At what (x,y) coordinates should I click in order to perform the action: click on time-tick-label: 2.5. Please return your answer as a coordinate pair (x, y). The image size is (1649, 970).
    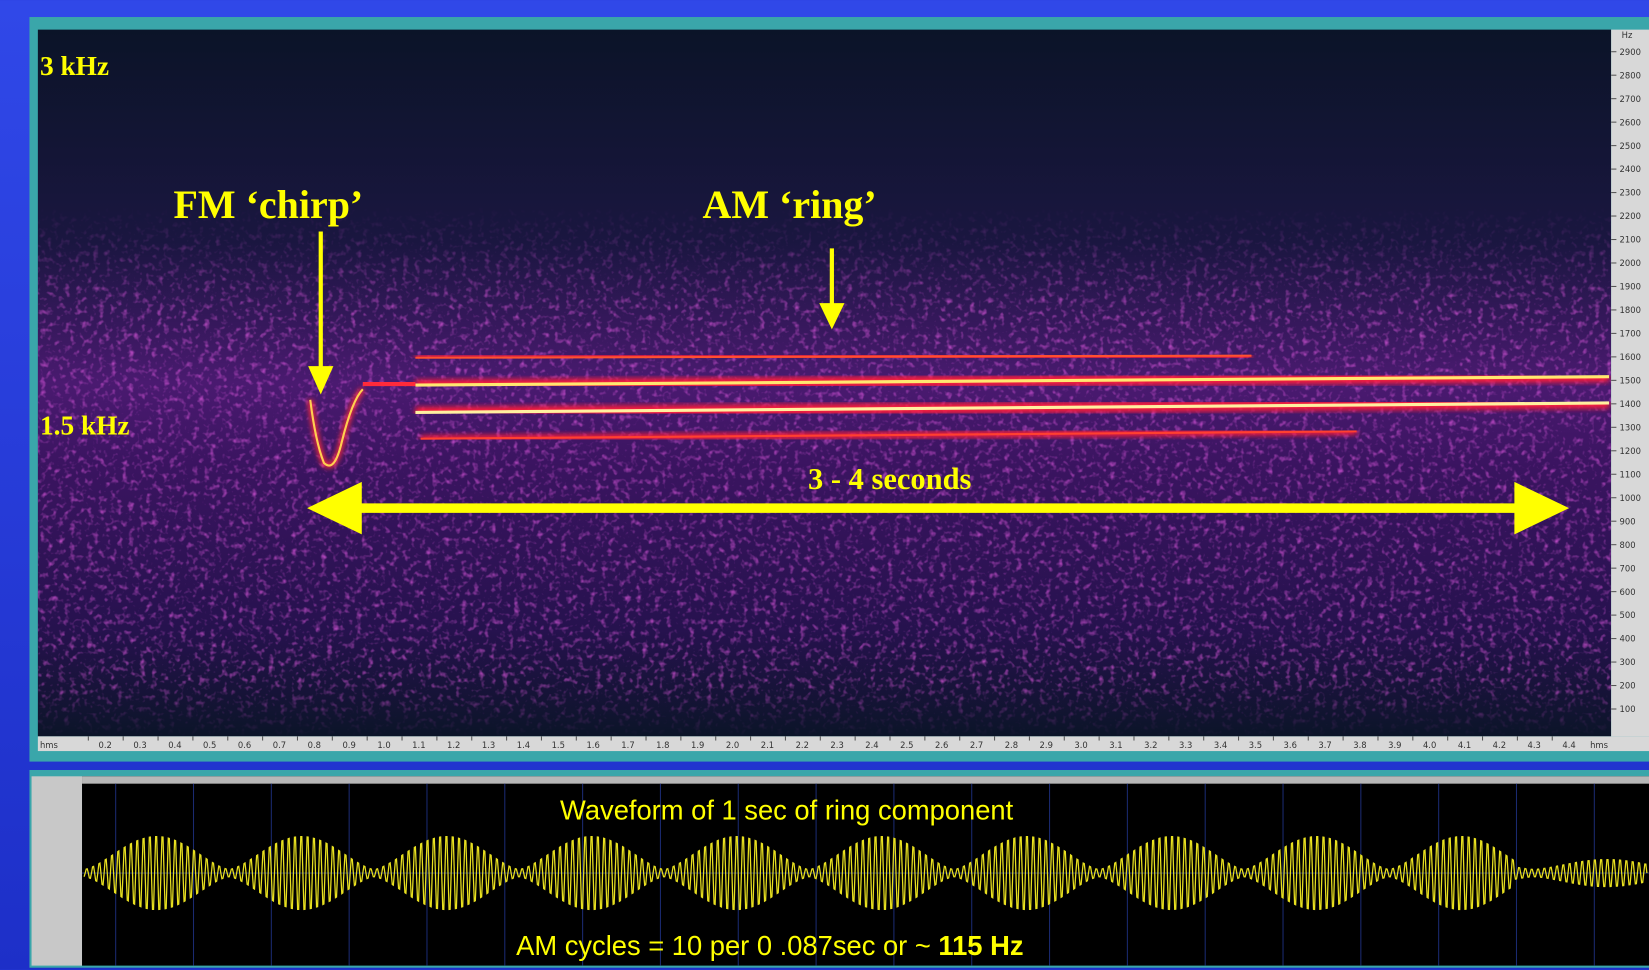
    Looking at the image, I should click on (906, 745).